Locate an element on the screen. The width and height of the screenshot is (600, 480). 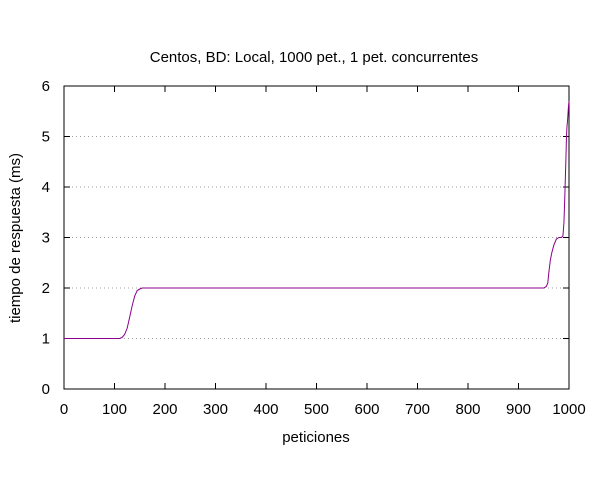
x-tick-label: 700 is located at coordinates (417, 409).